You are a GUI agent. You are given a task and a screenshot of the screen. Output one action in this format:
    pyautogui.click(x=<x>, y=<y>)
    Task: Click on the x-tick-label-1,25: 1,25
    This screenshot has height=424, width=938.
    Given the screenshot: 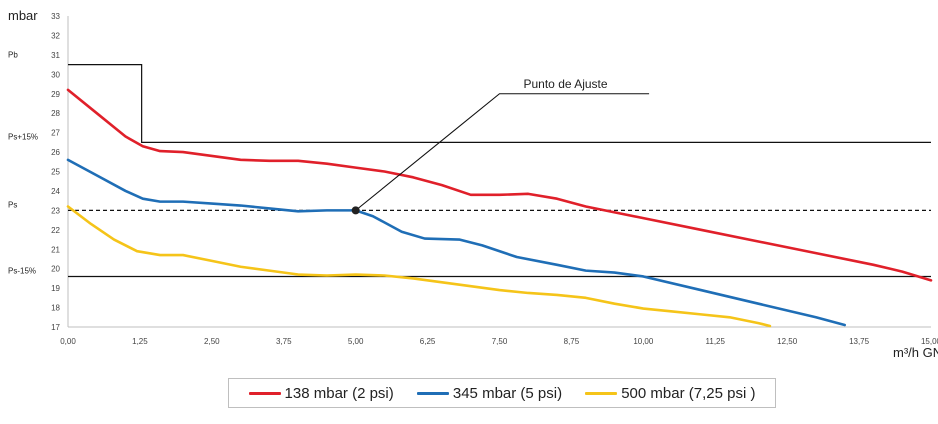 What is the action you would take?
    pyautogui.click(x=140, y=341)
    